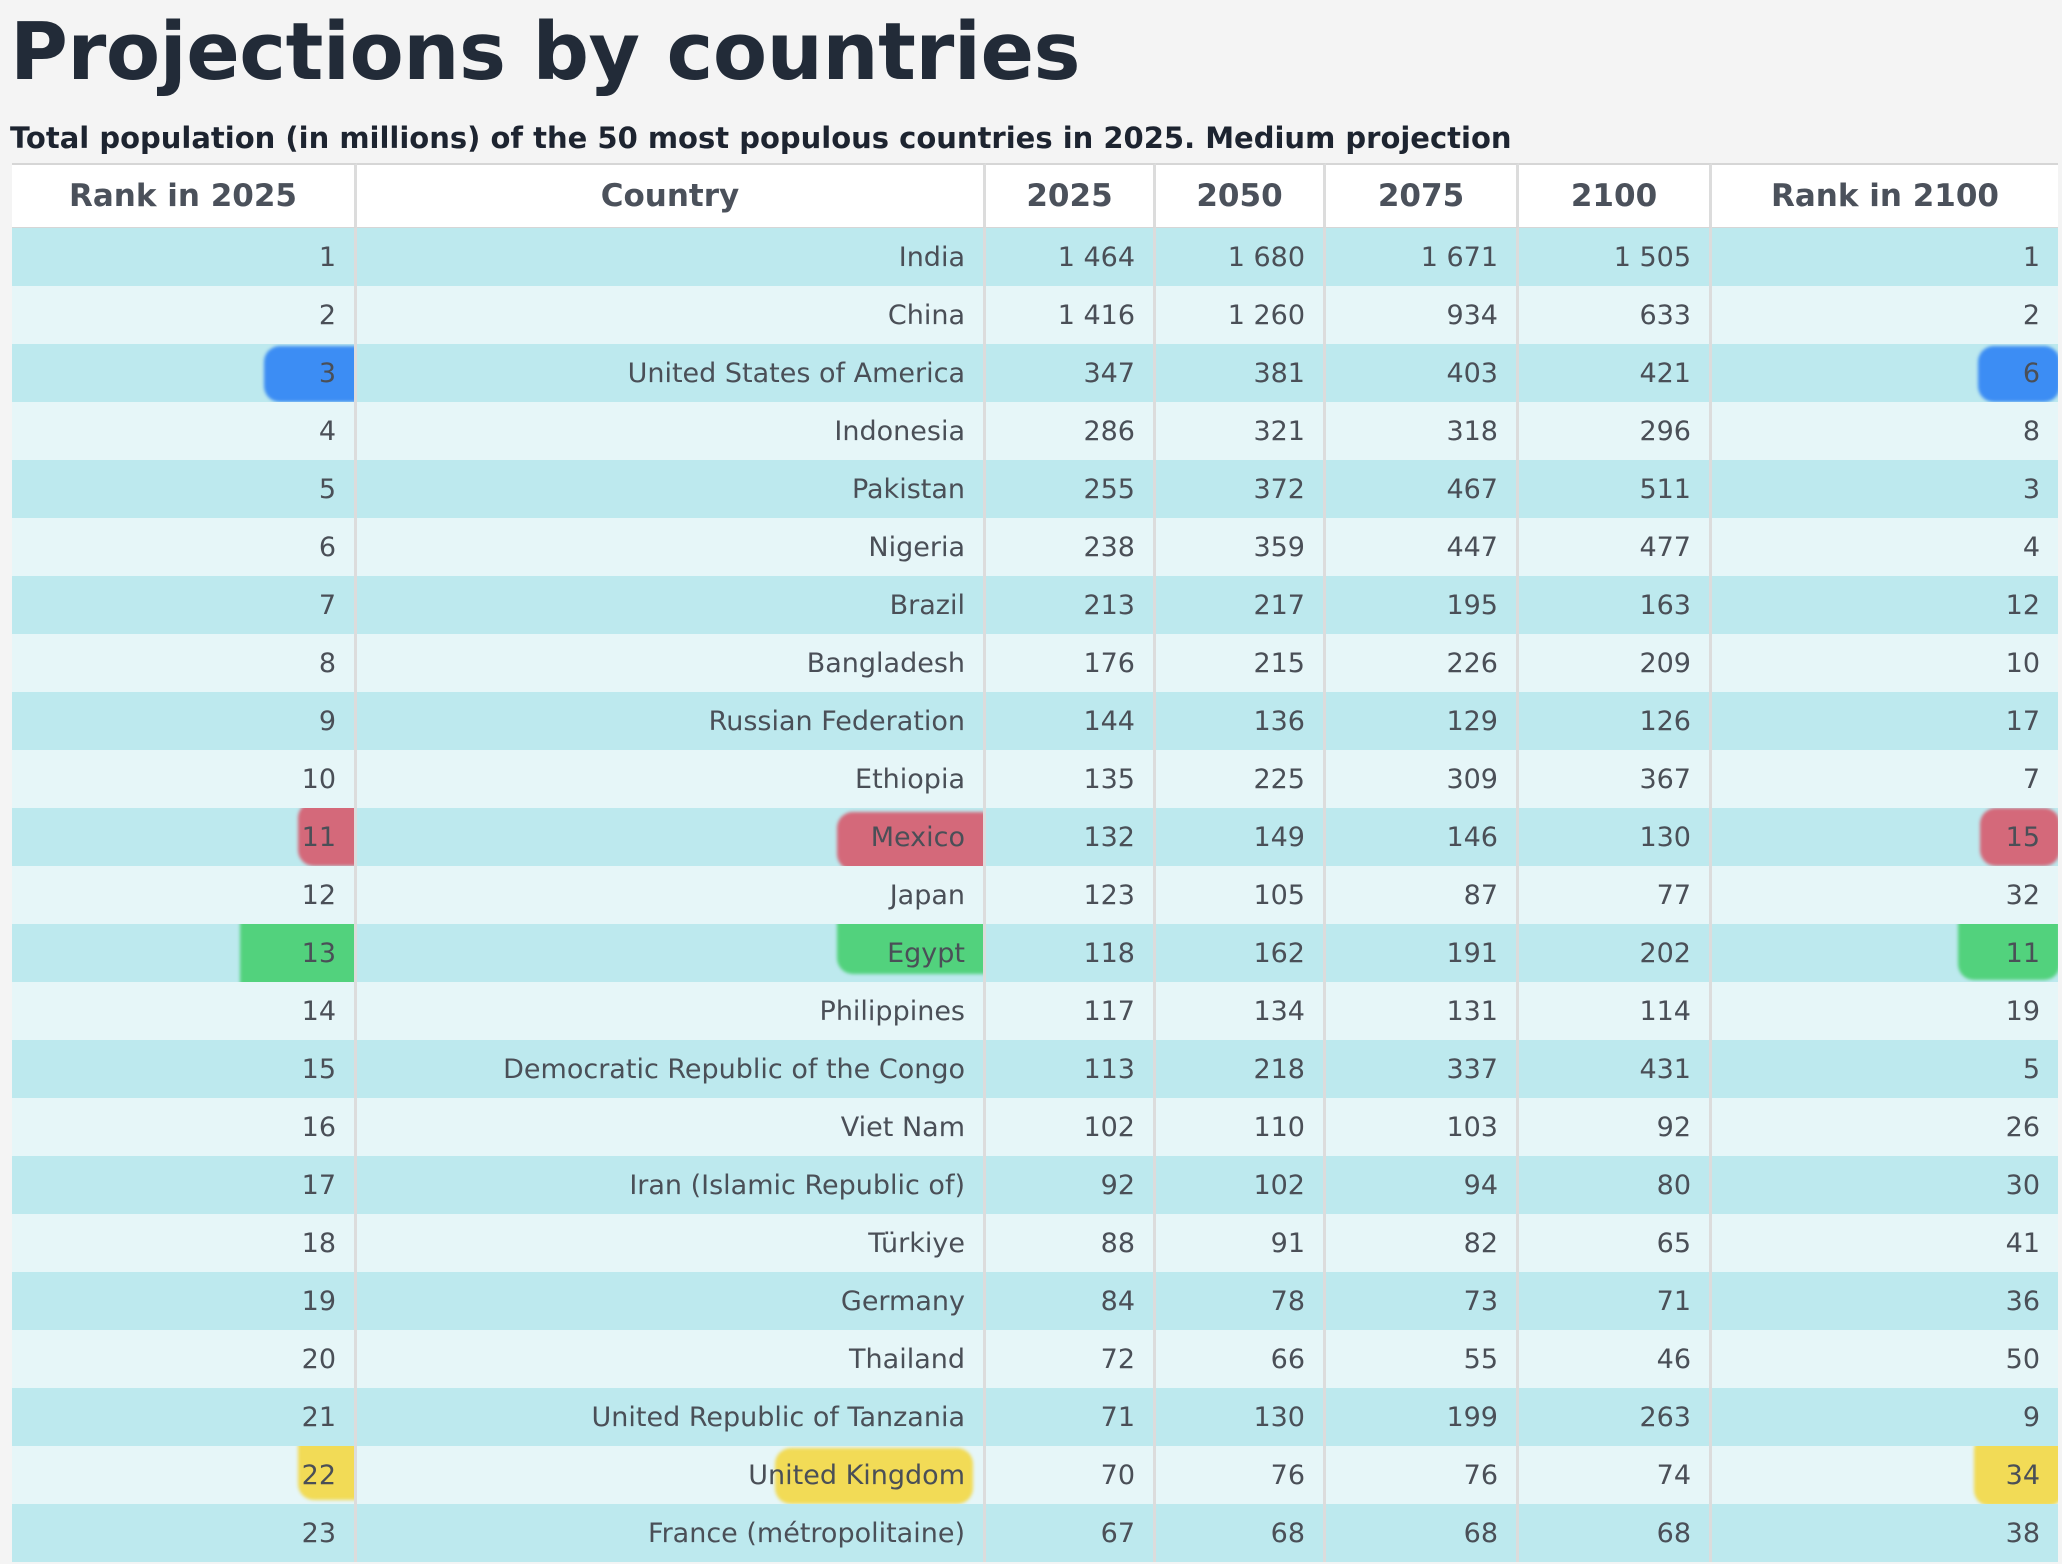  Describe the element at coordinates (1035, 721) in the screenshot. I see `table-row: 9 Russian Federation 144 136 129 126 17` at that location.